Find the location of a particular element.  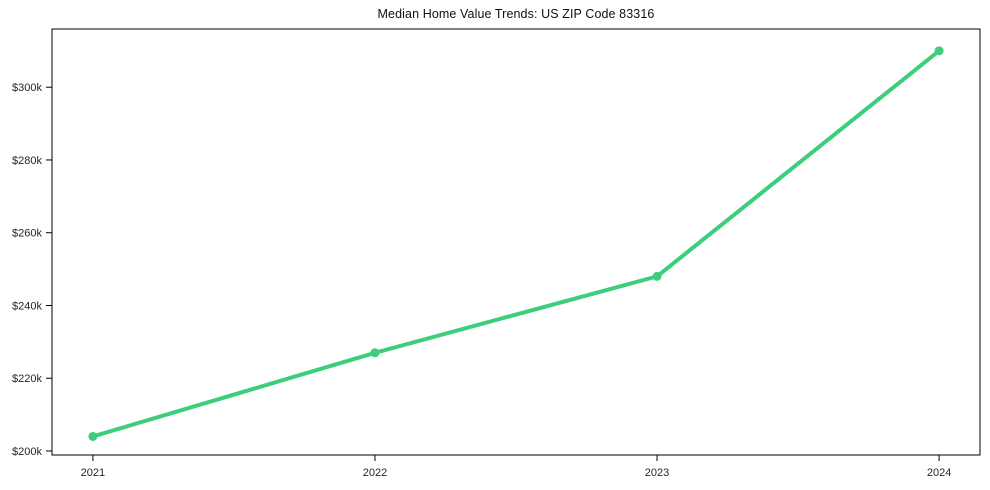

y-axis-tick-label: $300k is located at coordinates (27, 88).